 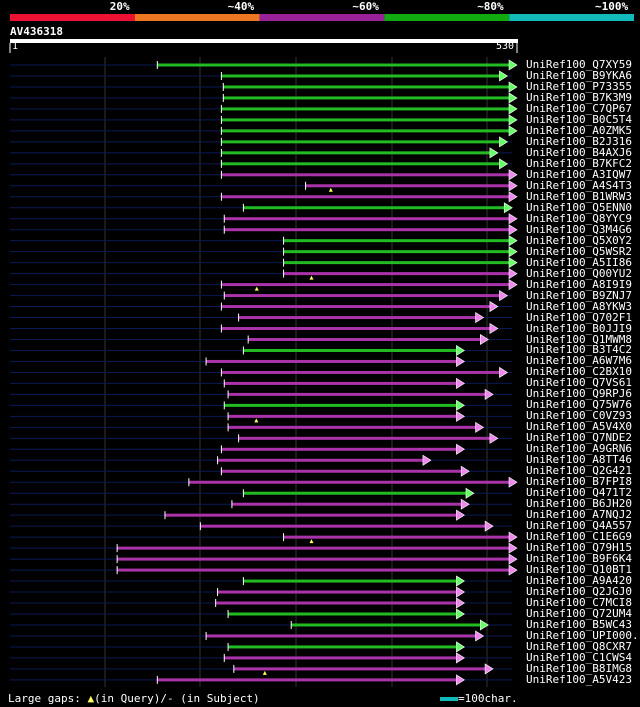 I want to click on hit-label: UniRef100_Q702F1, so click(x=579, y=317).